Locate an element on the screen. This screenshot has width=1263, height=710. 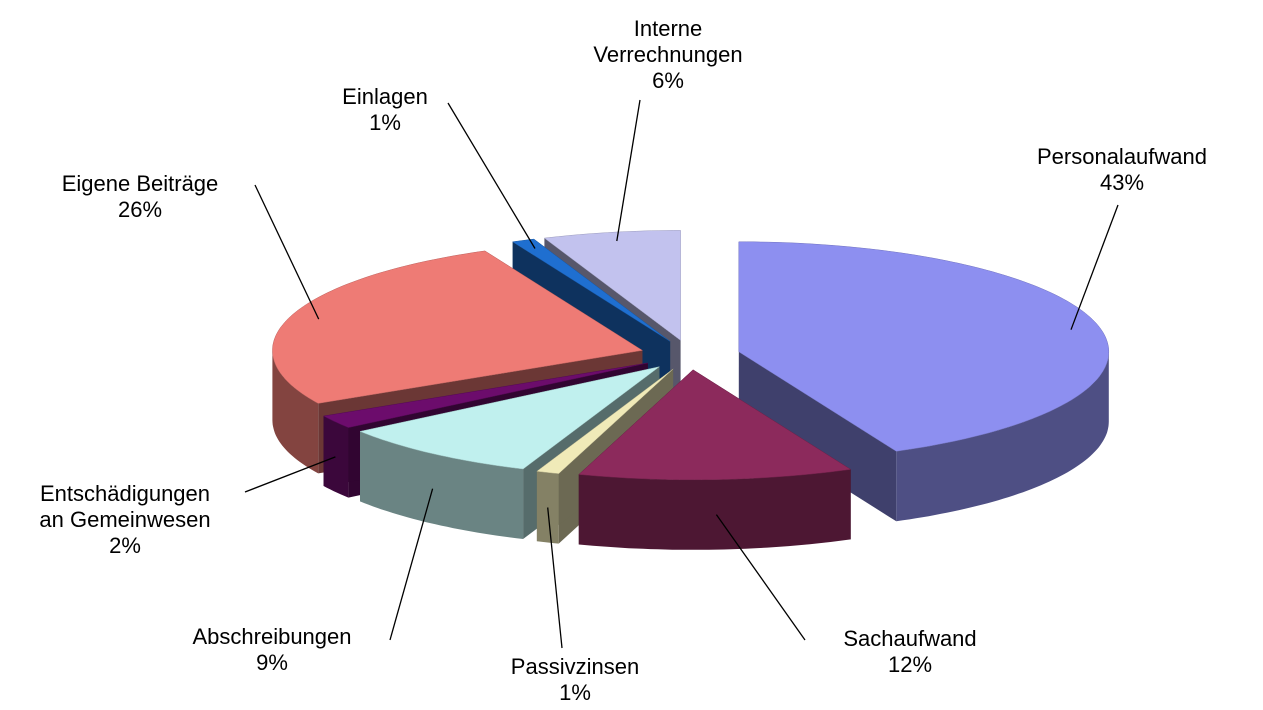
slice-label: Abschreibungen 9% is located at coordinates (271, 650).